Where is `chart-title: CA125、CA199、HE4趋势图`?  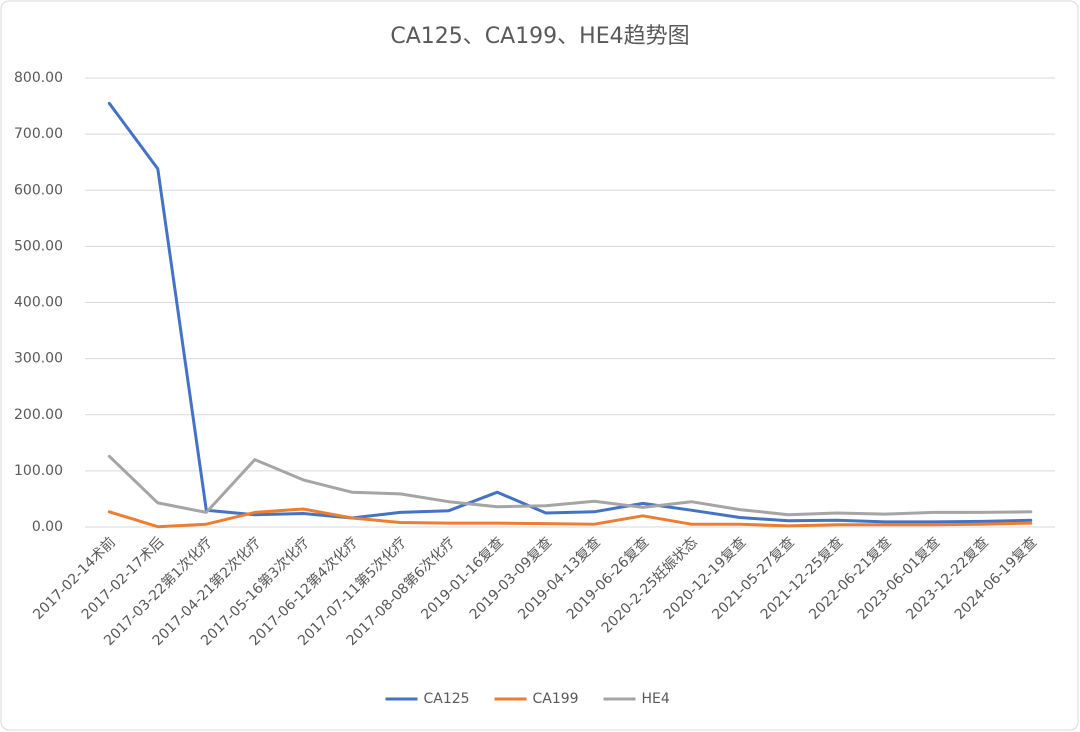
chart-title: CA125、CA199、HE4趋势图 is located at coordinates (539, 36).